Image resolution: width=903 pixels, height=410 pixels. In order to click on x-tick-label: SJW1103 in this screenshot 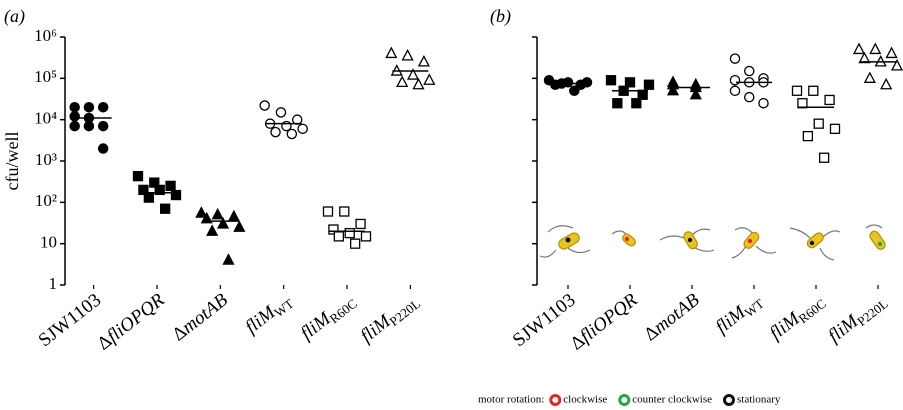, I will do `click(70, 321)`.